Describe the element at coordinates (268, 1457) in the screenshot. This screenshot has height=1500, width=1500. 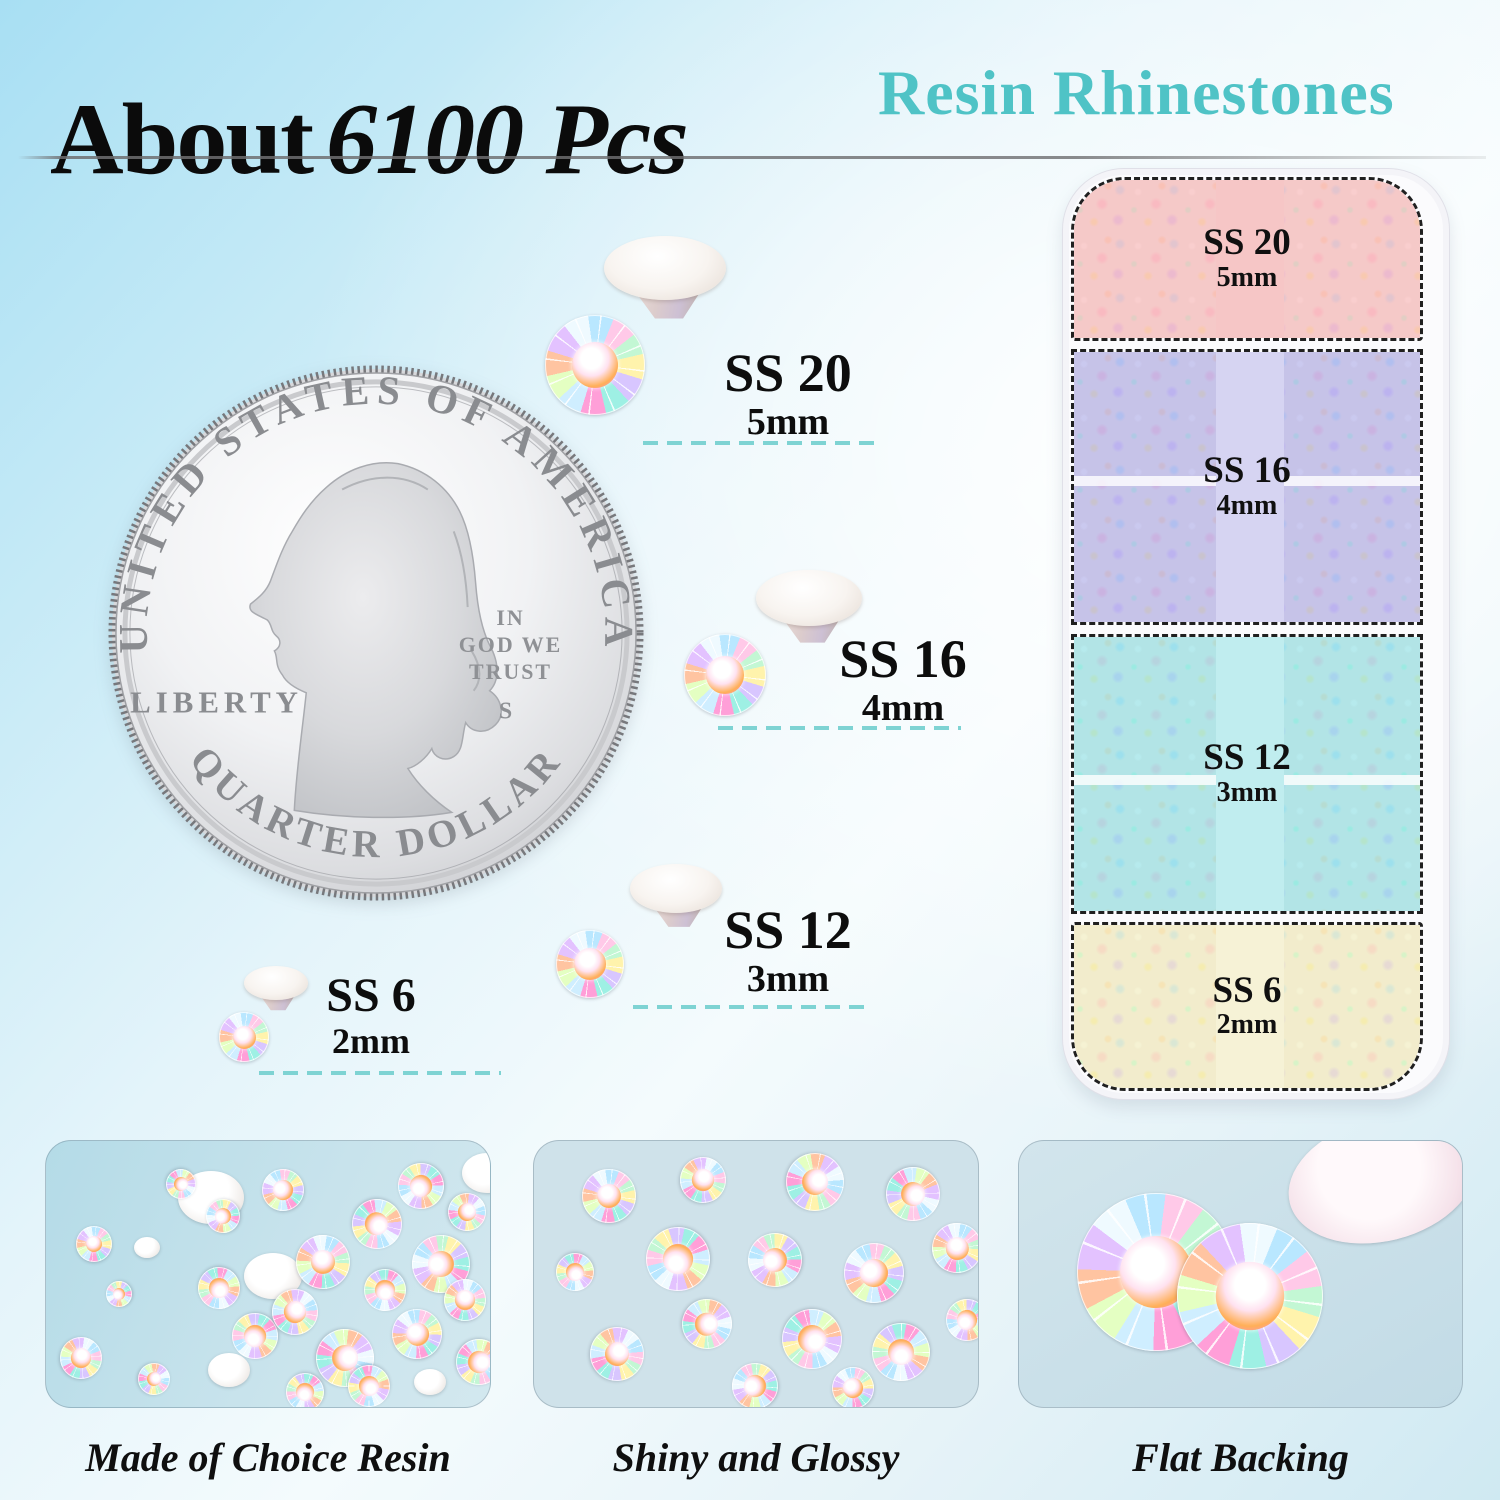
I see `feature-caption: Made of Choice Resin` at that location.